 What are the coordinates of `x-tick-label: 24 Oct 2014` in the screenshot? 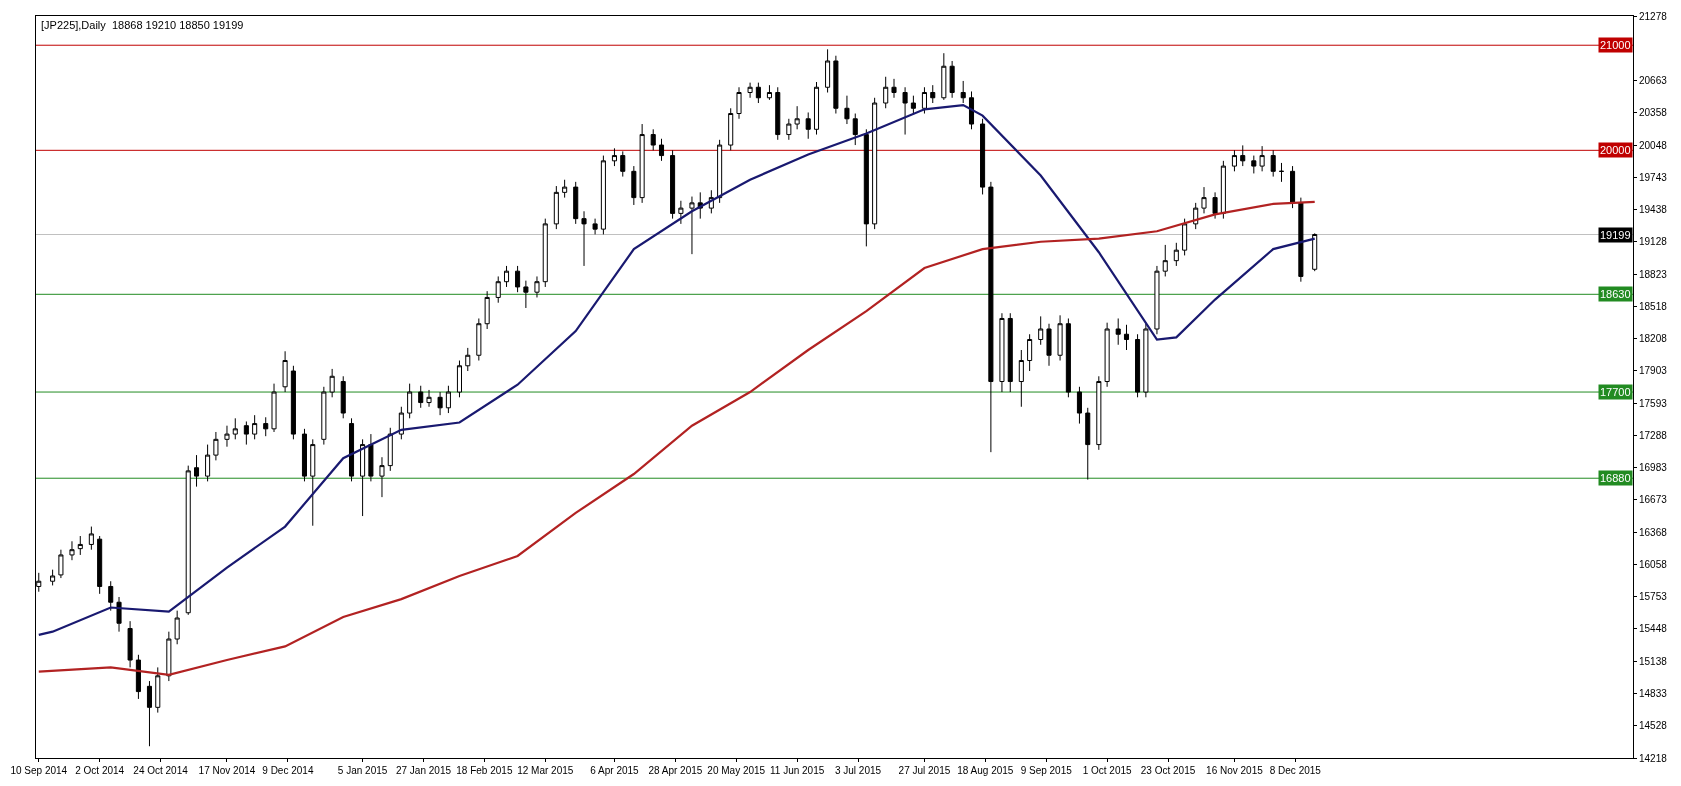 It's located at (161, 770).